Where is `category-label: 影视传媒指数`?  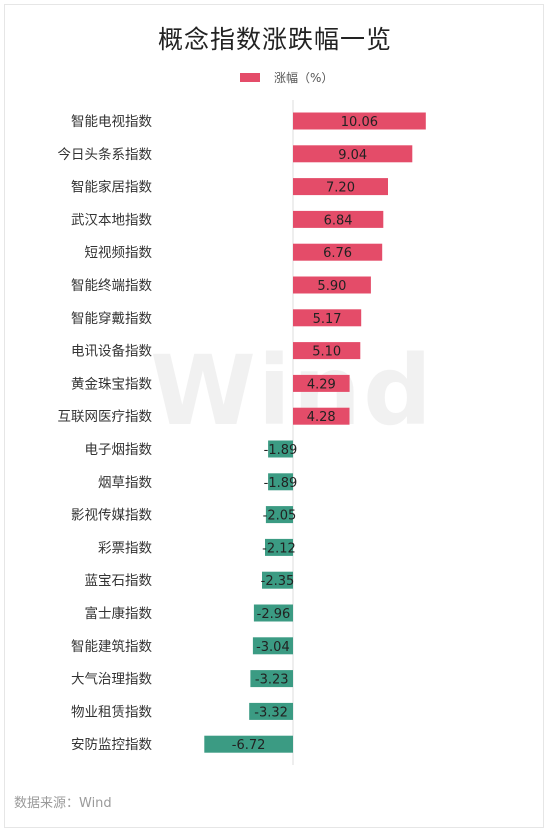 category-label: 影视传媒指数 is located at coordinates (111, 516).